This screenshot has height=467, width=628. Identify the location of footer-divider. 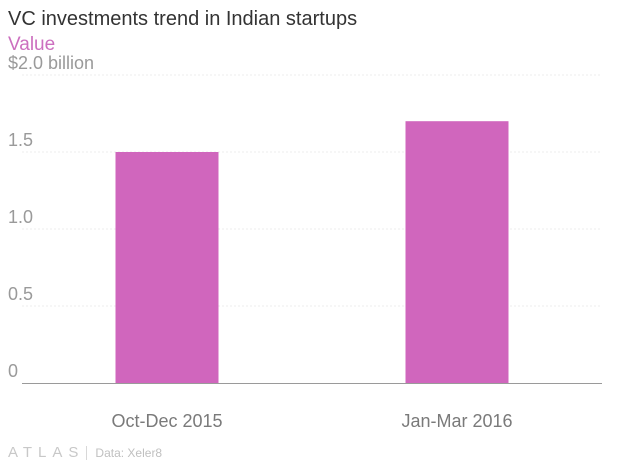
(87, 452).